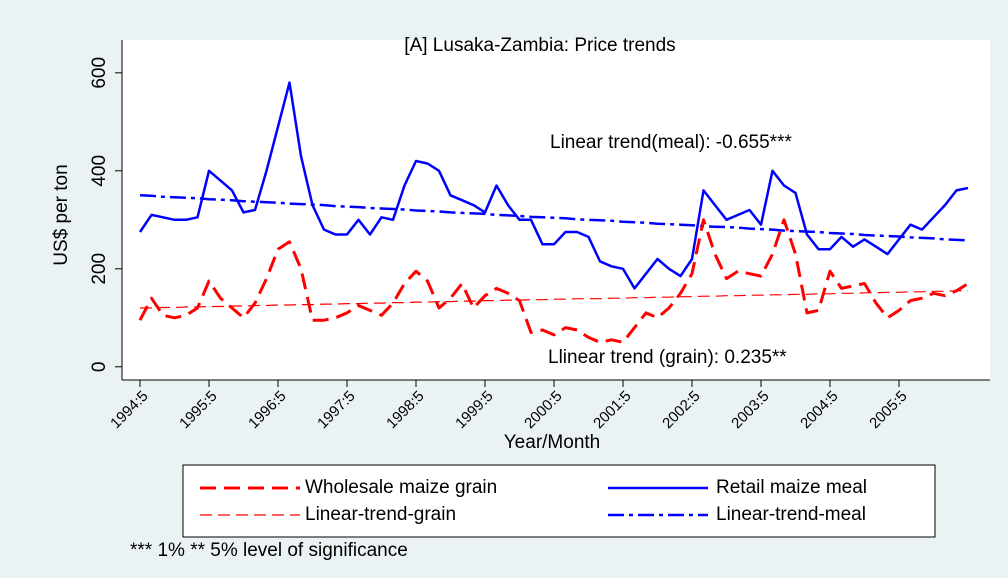 This screenshot has width=1008, height=578. Describe the element at coordinates (667, 357) in the screenshot. I see `annotation: Llinear trend (grain): 0.235**` at that location.